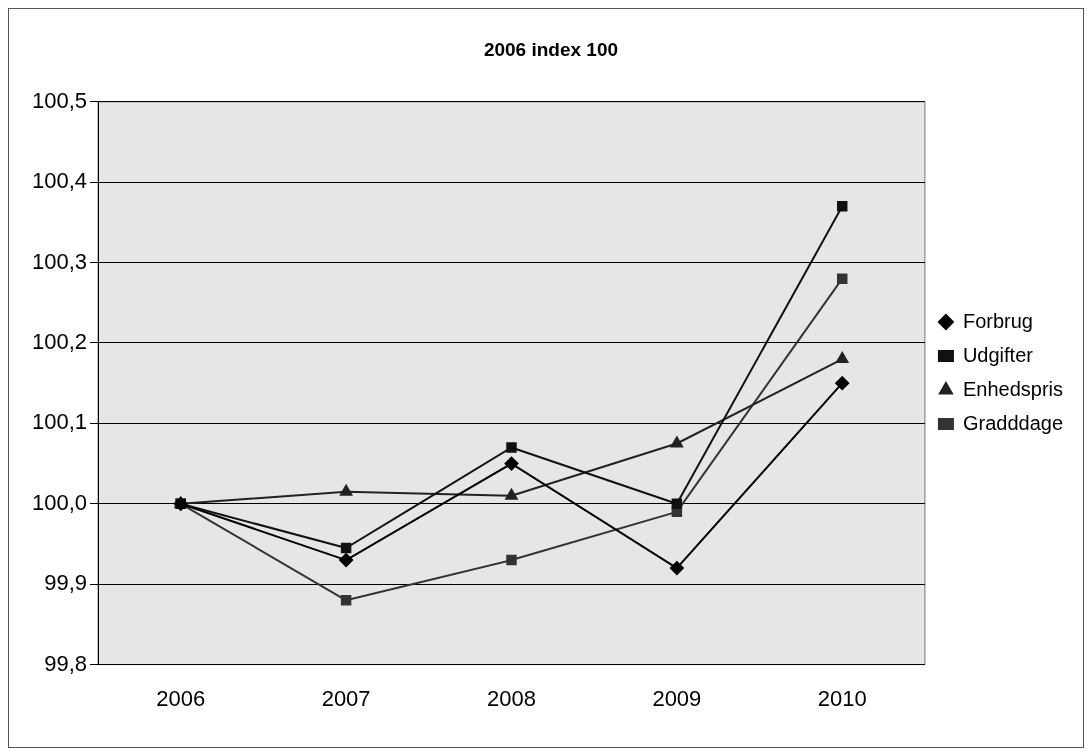 The image size is (1088, 752). Describe the element at coordinates (511, 698) in the screenshot. I see `x-tick-label: 2008` at that location.